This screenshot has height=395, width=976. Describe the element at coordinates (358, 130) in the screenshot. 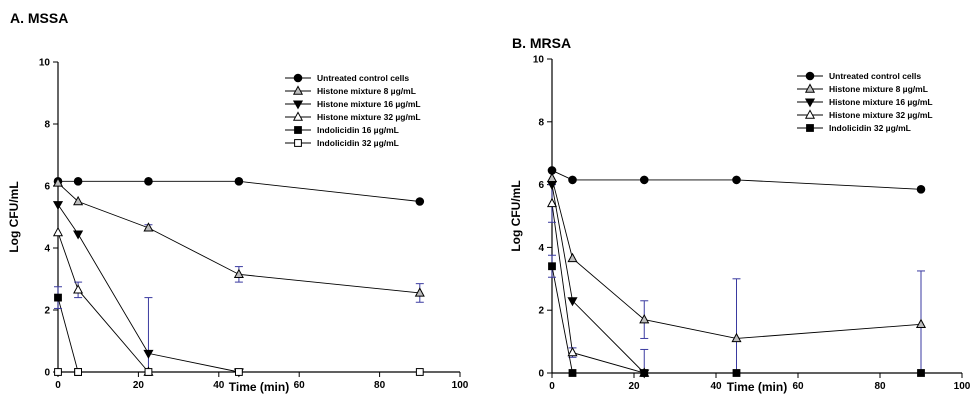

I see `legend-label: Indolicidin 16 µg/mL` at that location.